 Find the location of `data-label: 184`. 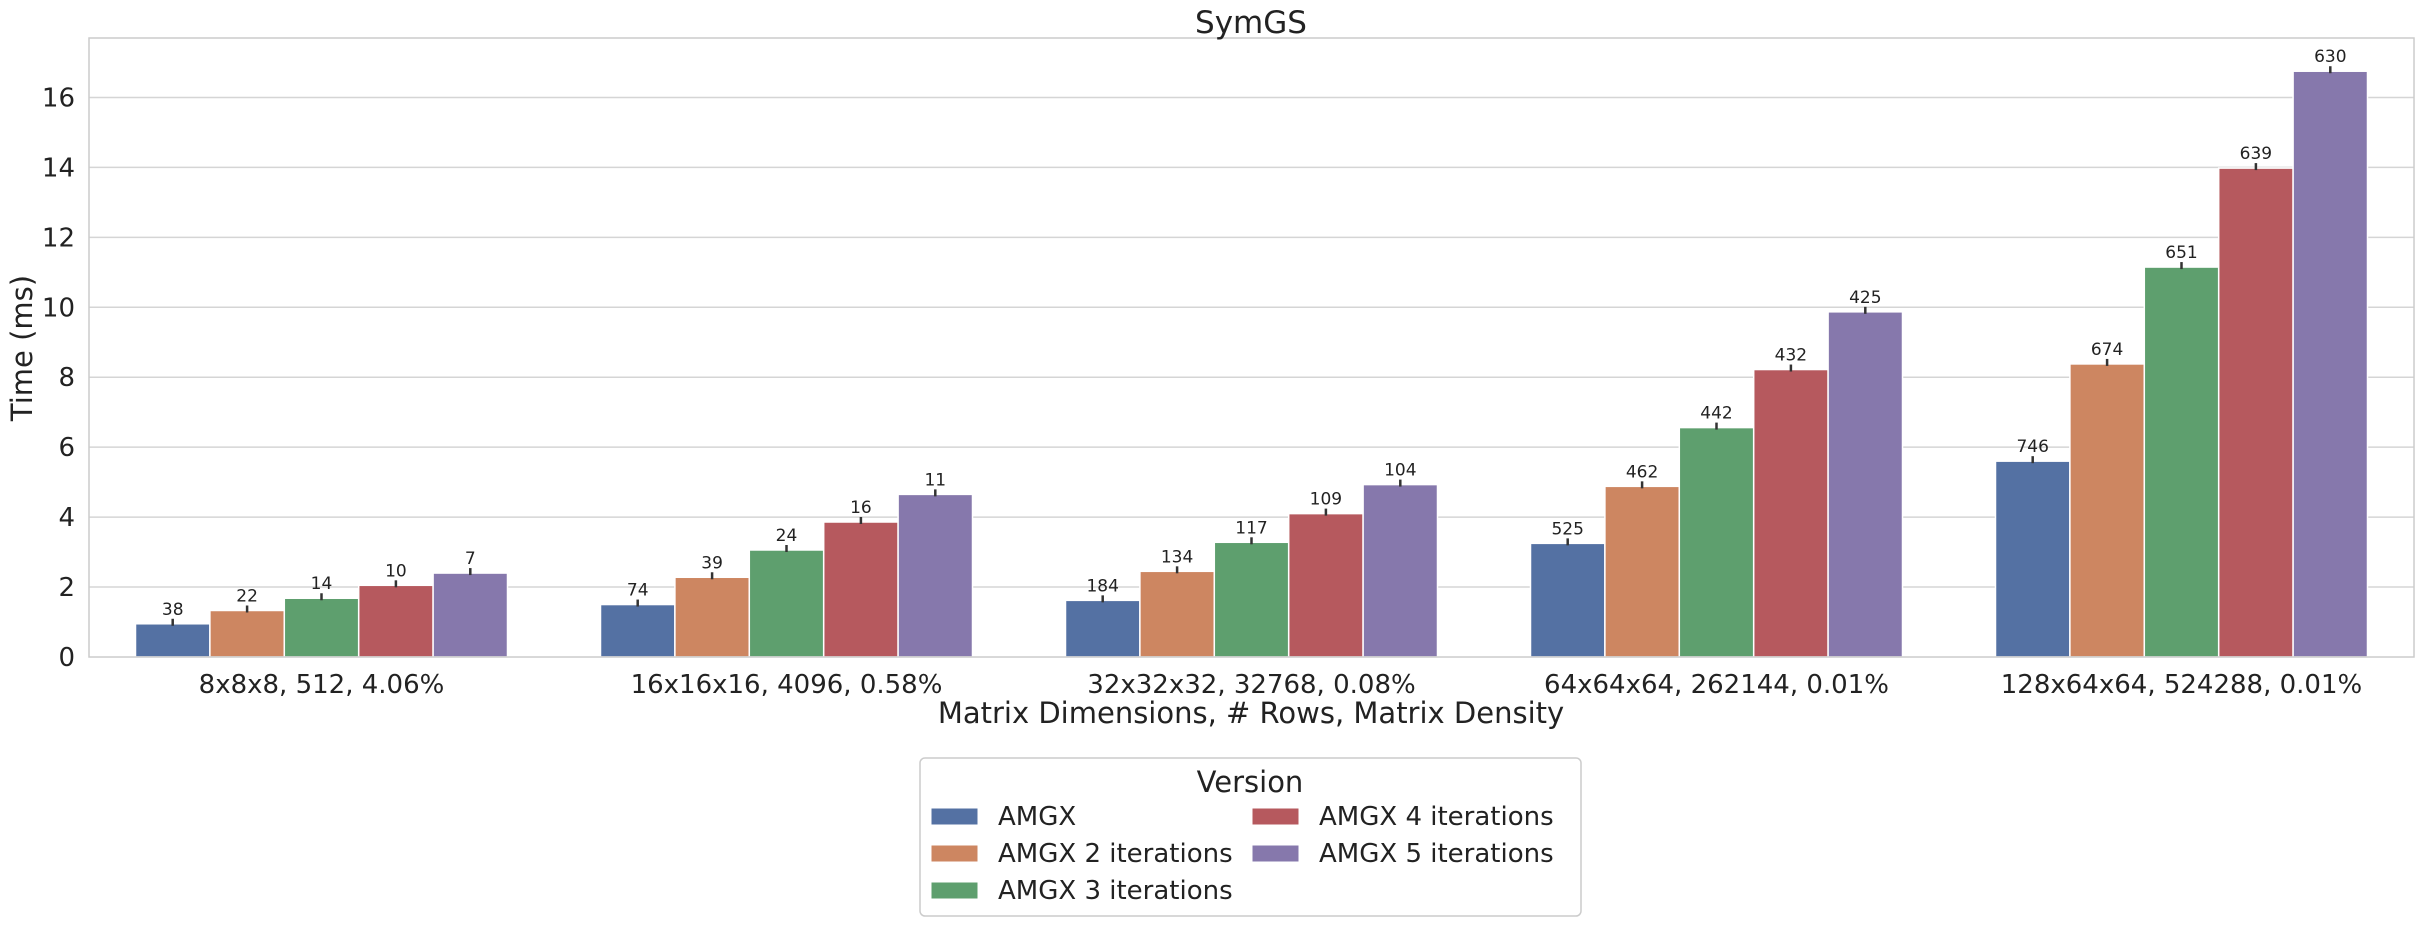

data-label: 184 is located at coordinates (1102, 586).